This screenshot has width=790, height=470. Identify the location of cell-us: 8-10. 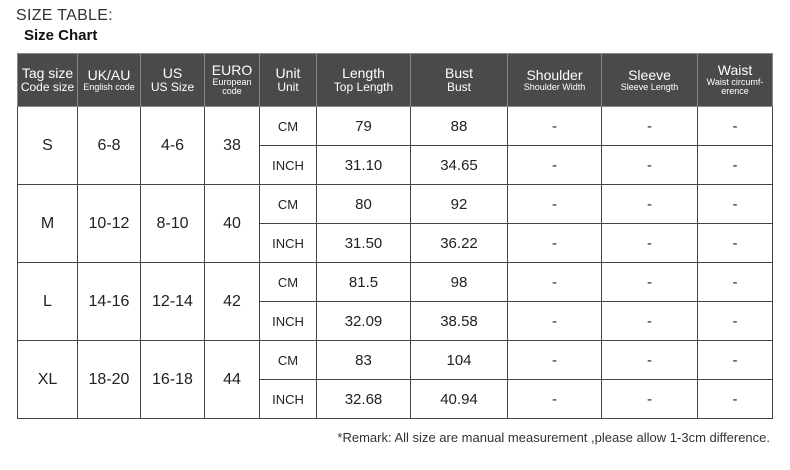
(172, 223).